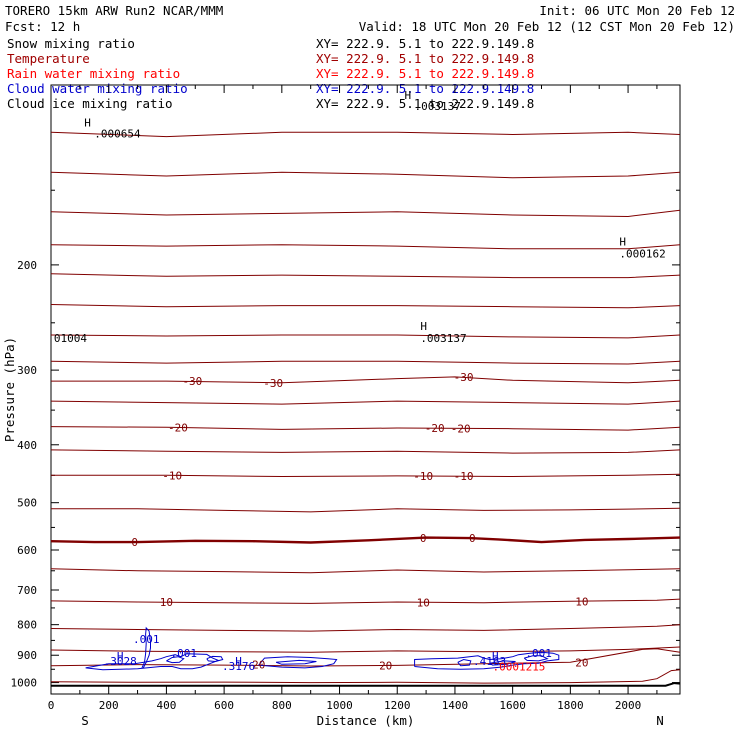 The height and width of the screenshot is (740, 740). I want to click on x-tick-label: 400, so click(166, 705).